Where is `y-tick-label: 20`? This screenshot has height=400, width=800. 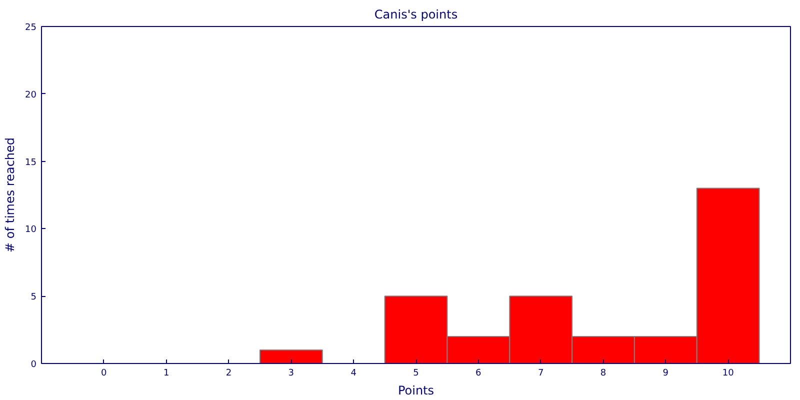
y-tick-label: 20 is located at coordinates (31, 95).